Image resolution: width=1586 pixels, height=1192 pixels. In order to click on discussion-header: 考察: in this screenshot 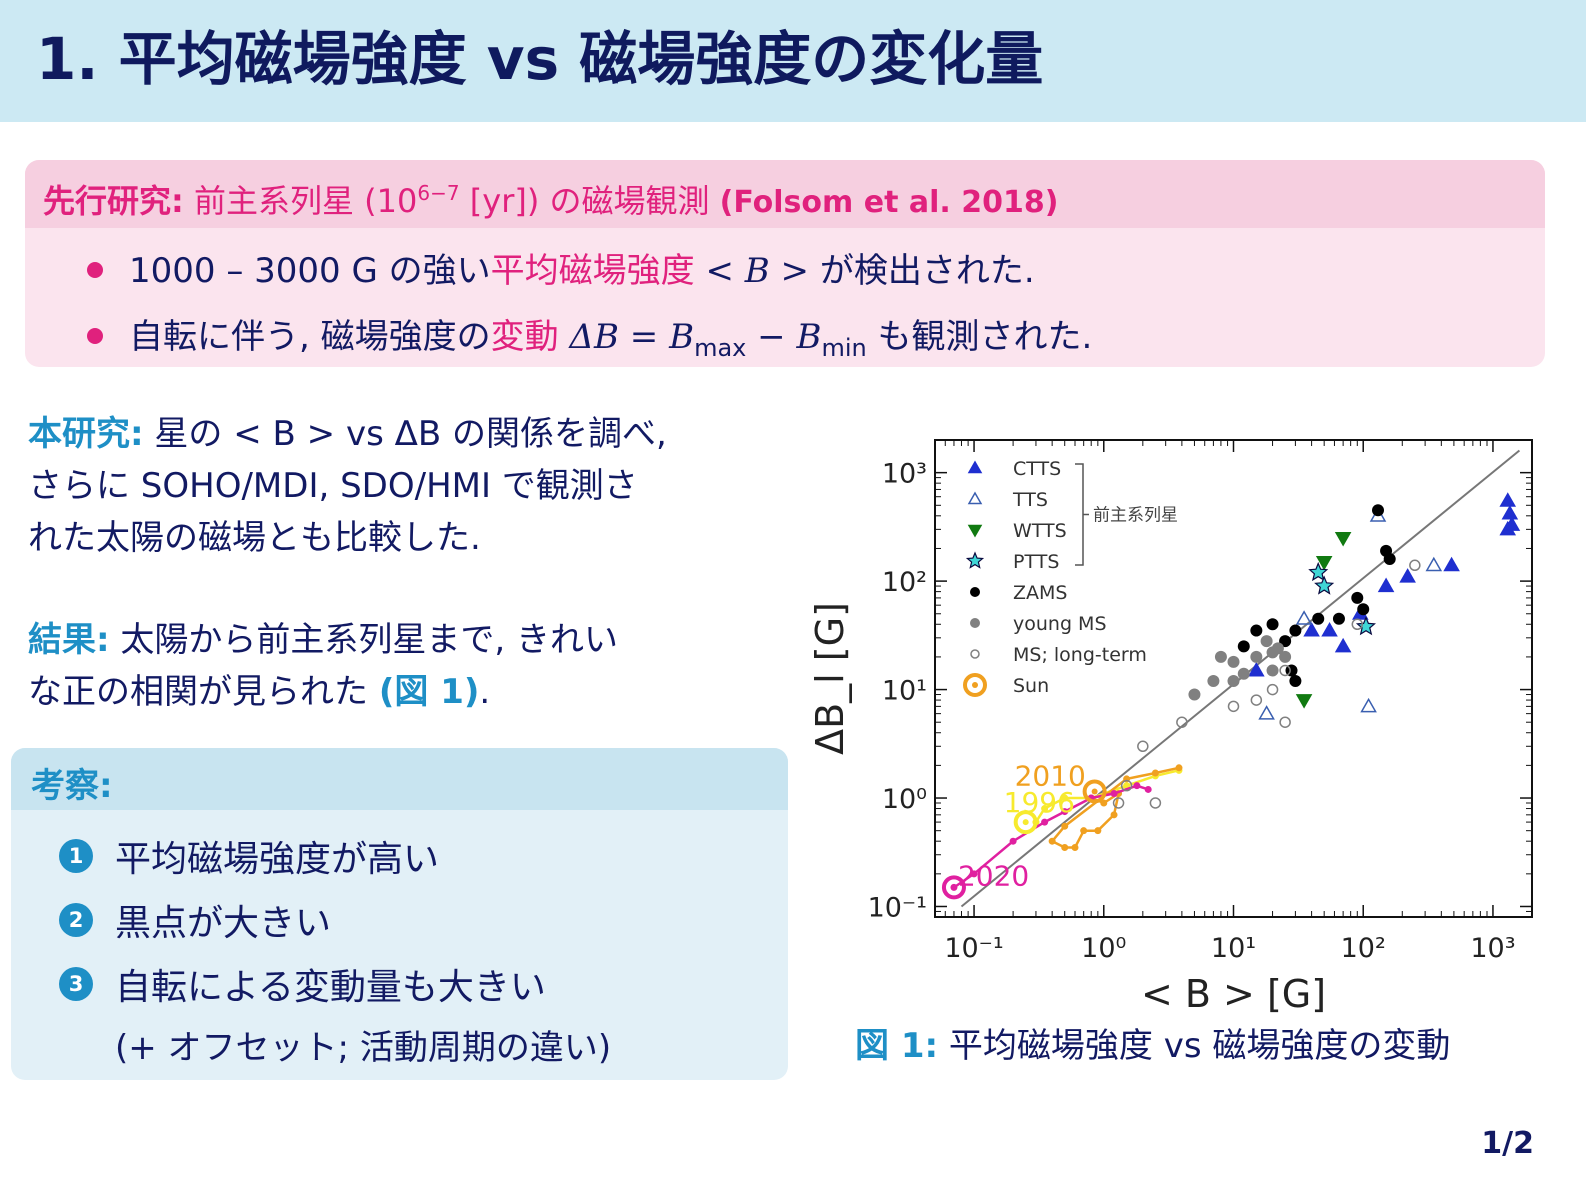, I will do `click(399, 779)`.